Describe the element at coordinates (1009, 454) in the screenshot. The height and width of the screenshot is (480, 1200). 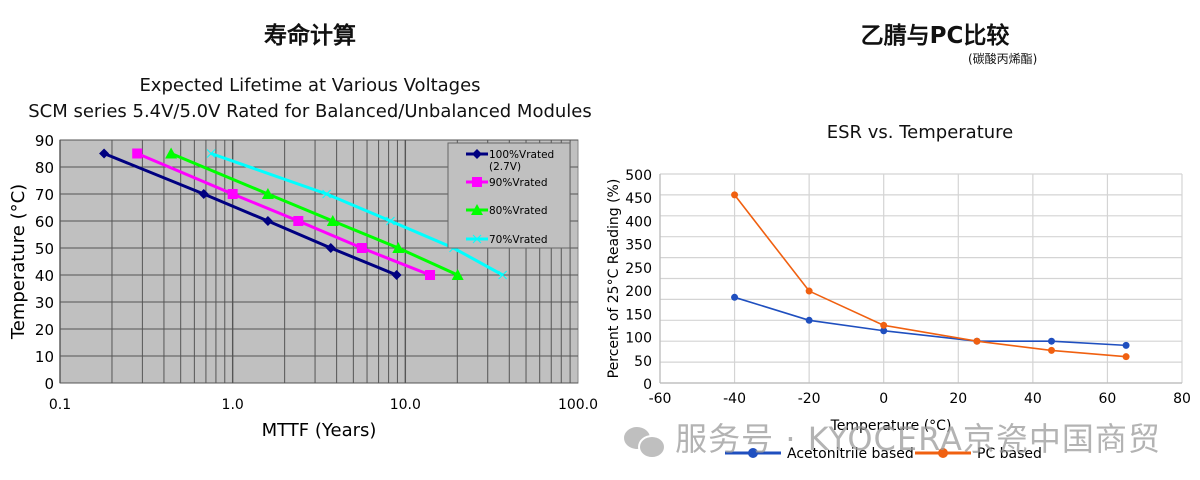
I see `legend-label: PC based` at that location.